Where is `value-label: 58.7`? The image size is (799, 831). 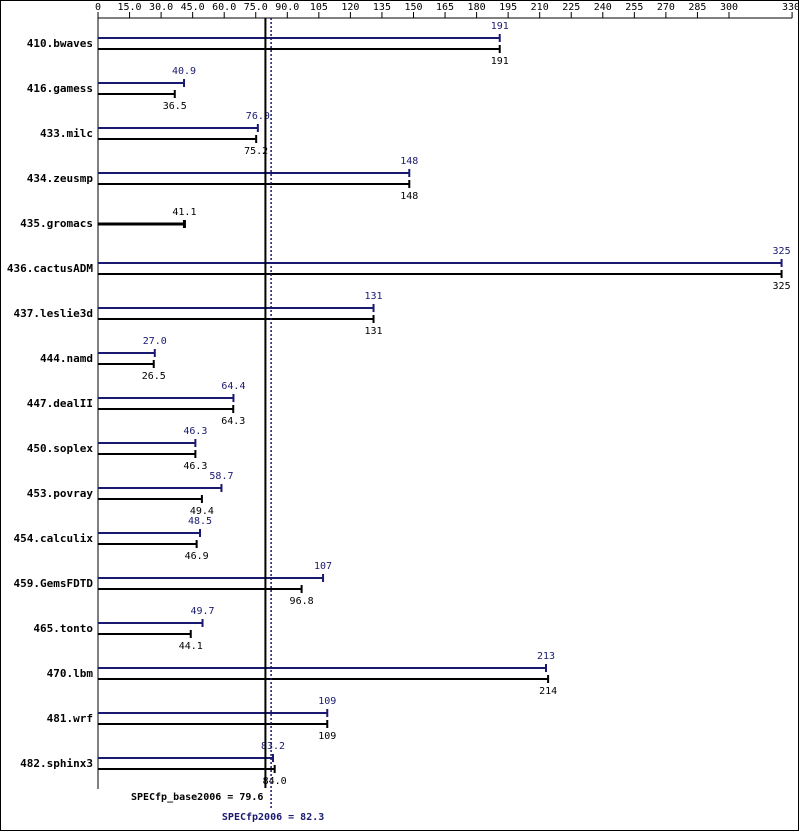
value-label: 58.7 is located at coordinates (221, 476).